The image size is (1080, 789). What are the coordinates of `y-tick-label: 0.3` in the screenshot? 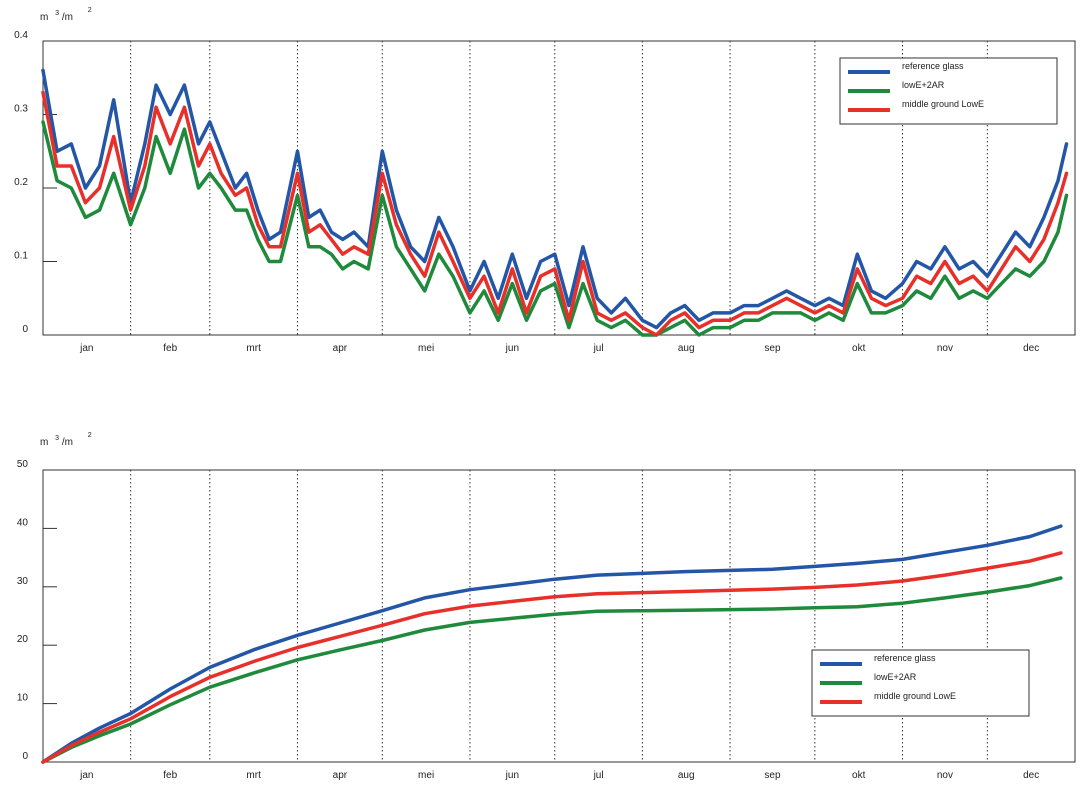 It's located at (21, 109).